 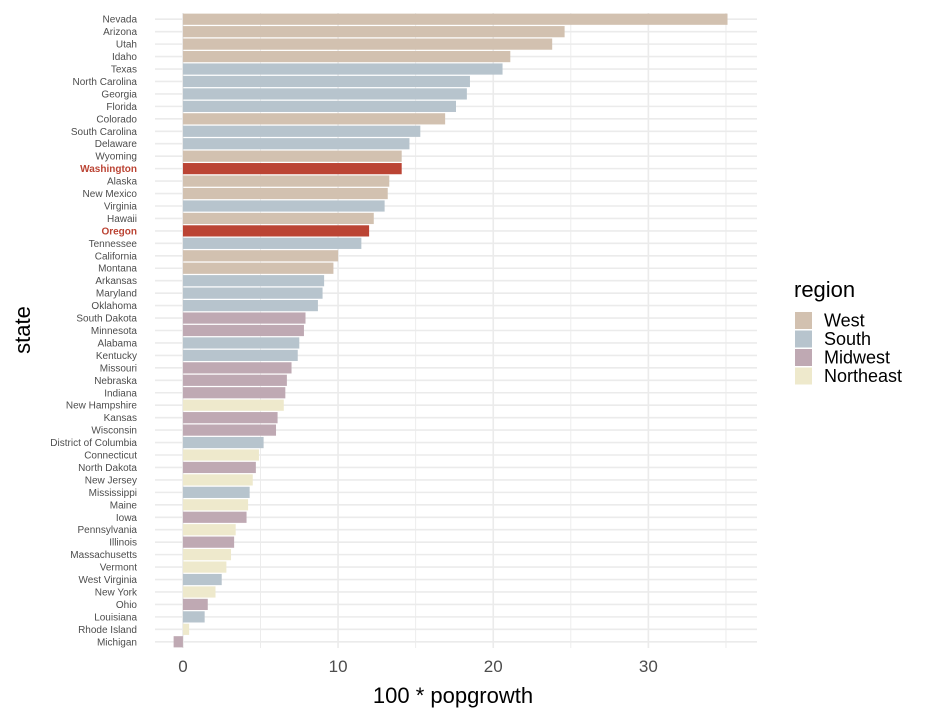 What do you see at coordinates (110, 194) in the screenshot?
I see `y-tick-label: New Mexico` at bounding box center [110, 194].